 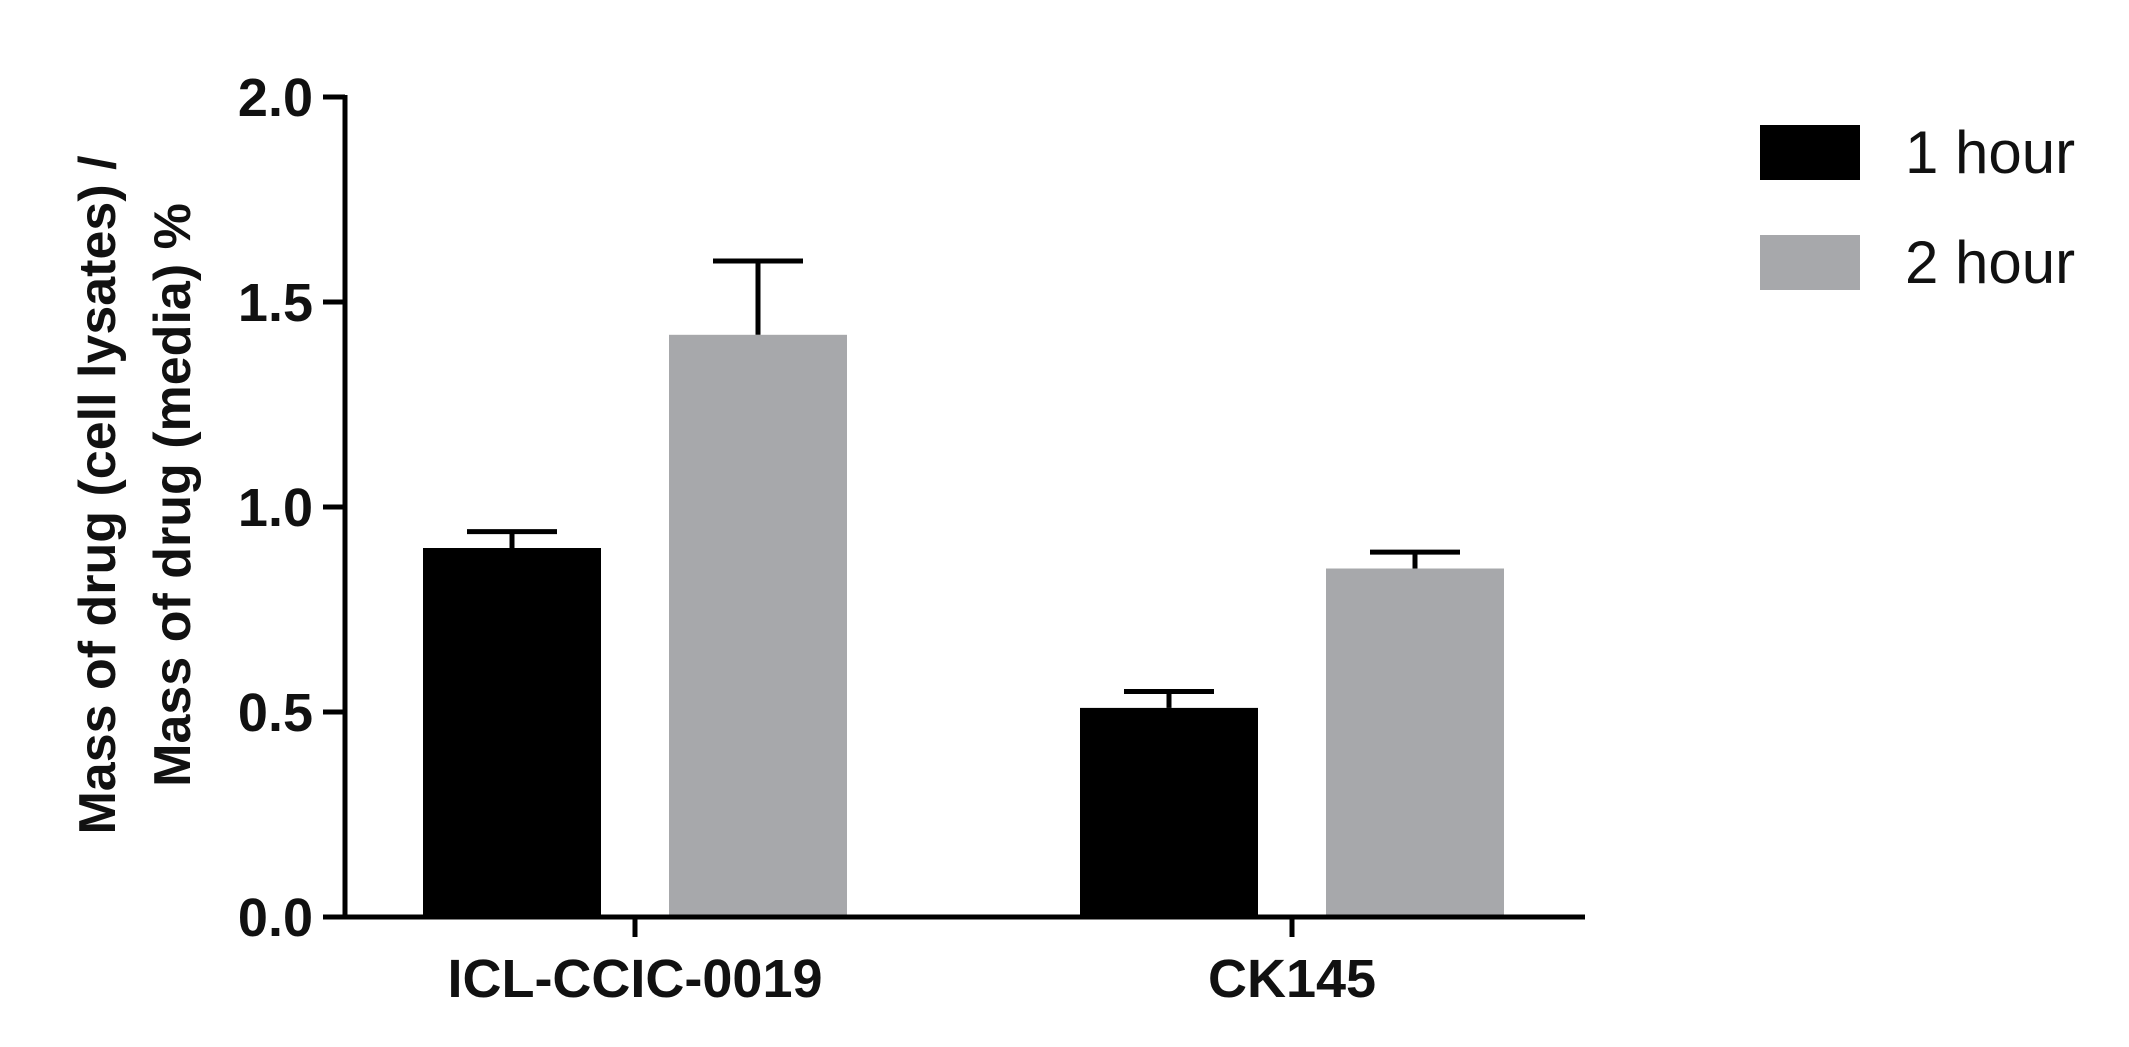 I want to click on y-ticks-group: 0.0 0.5 1.0 1.5 2.0, so click(x=291, y=508).